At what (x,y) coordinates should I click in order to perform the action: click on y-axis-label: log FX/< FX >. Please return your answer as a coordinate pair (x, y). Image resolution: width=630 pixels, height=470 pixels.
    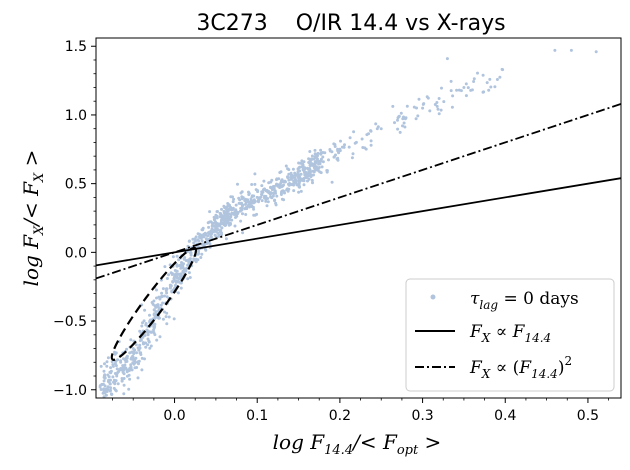
    Looking at the image, I should click on (33, 218).